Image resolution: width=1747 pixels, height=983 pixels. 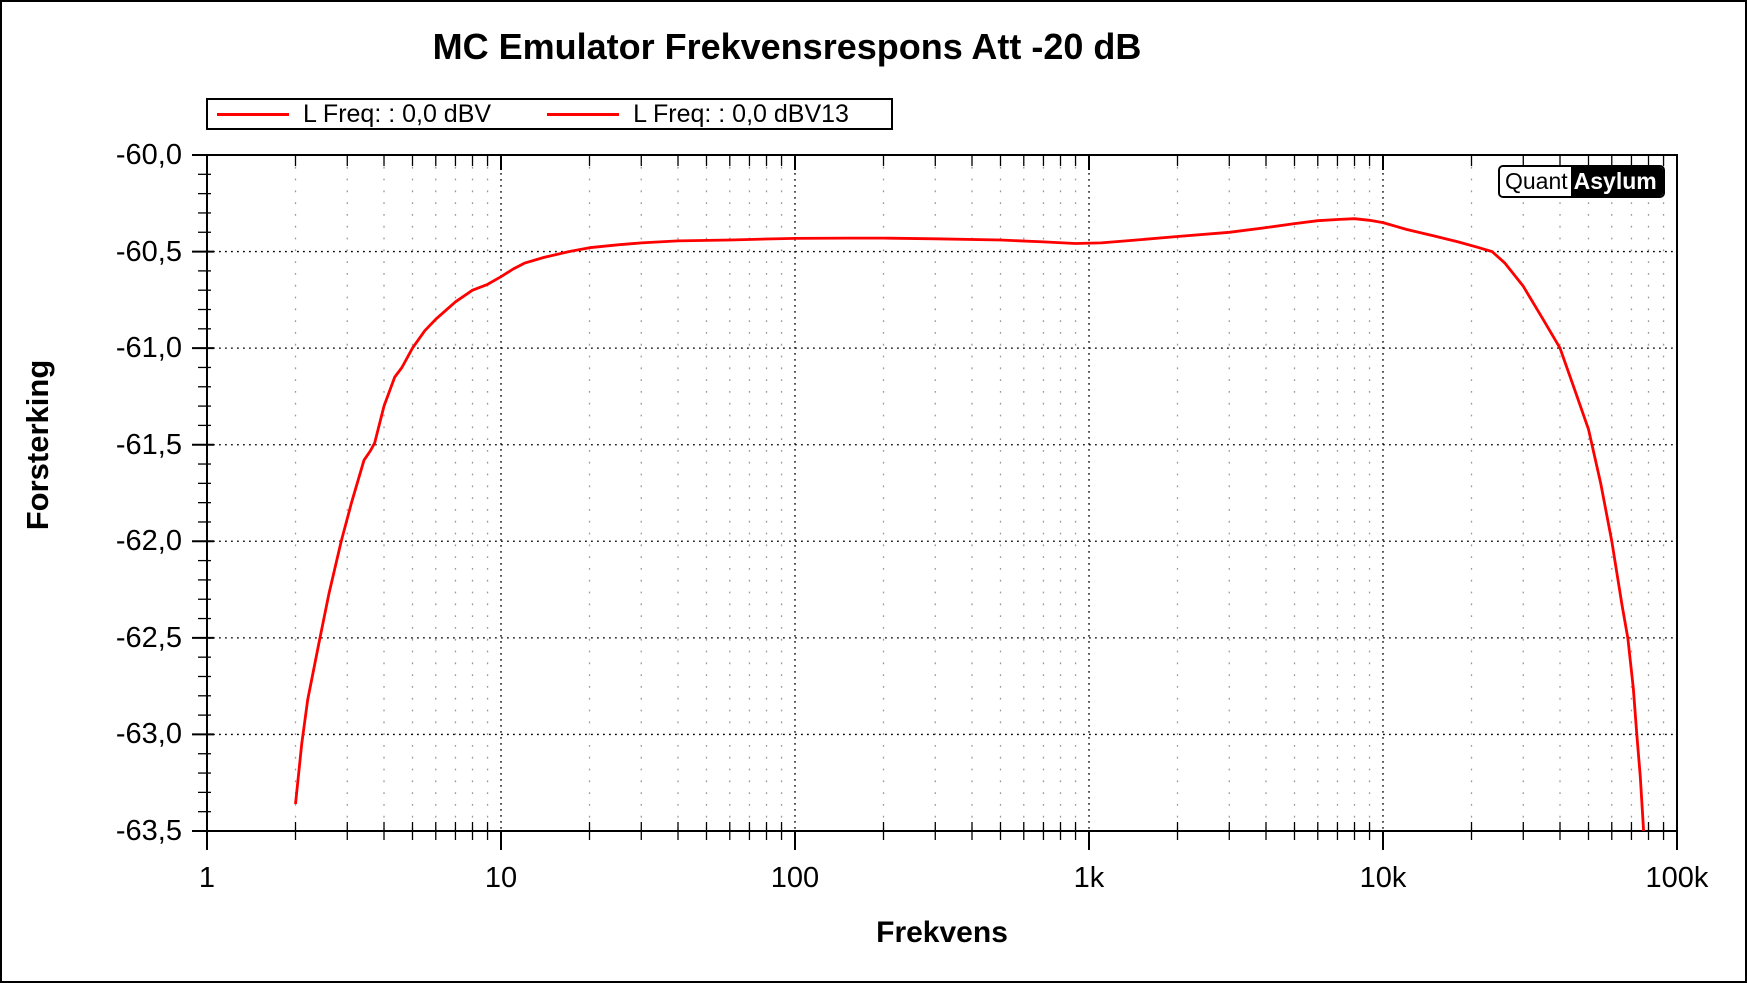 What do you see at coordinates (148, 637) in the screenshot?
I see `y-tick-label: -62,5` at bounding box center [148, 637].